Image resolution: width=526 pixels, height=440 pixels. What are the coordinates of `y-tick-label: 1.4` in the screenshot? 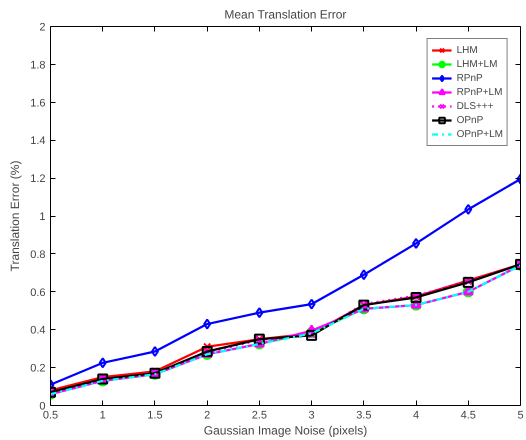 It's located at (38, 141).